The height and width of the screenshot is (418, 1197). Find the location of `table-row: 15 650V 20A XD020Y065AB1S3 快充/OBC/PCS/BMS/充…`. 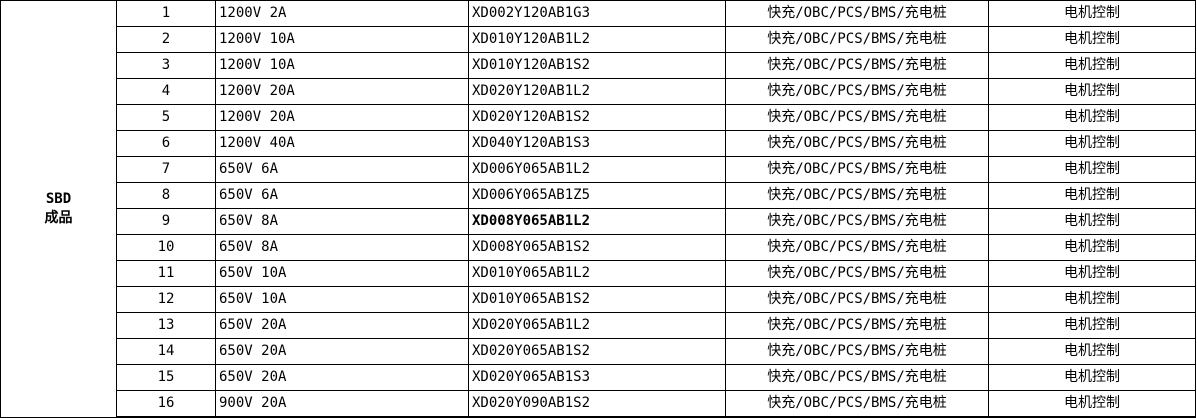

table-row: 15 650V 20A XD020Y065AB1S3 快充/OBC/PCS/BMS/充… is located at coordinates (598, 377).